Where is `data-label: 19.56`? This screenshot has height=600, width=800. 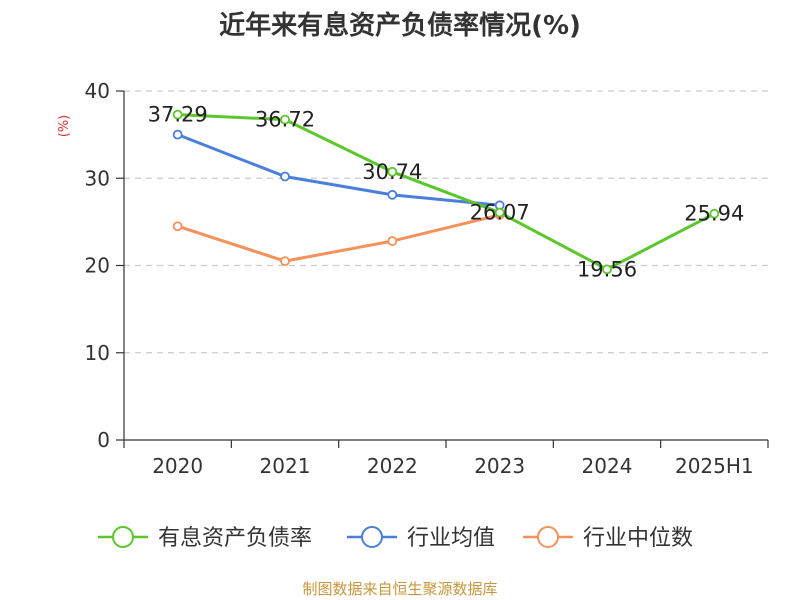 data-label: 19.56 is located at coordinates (607, 269).